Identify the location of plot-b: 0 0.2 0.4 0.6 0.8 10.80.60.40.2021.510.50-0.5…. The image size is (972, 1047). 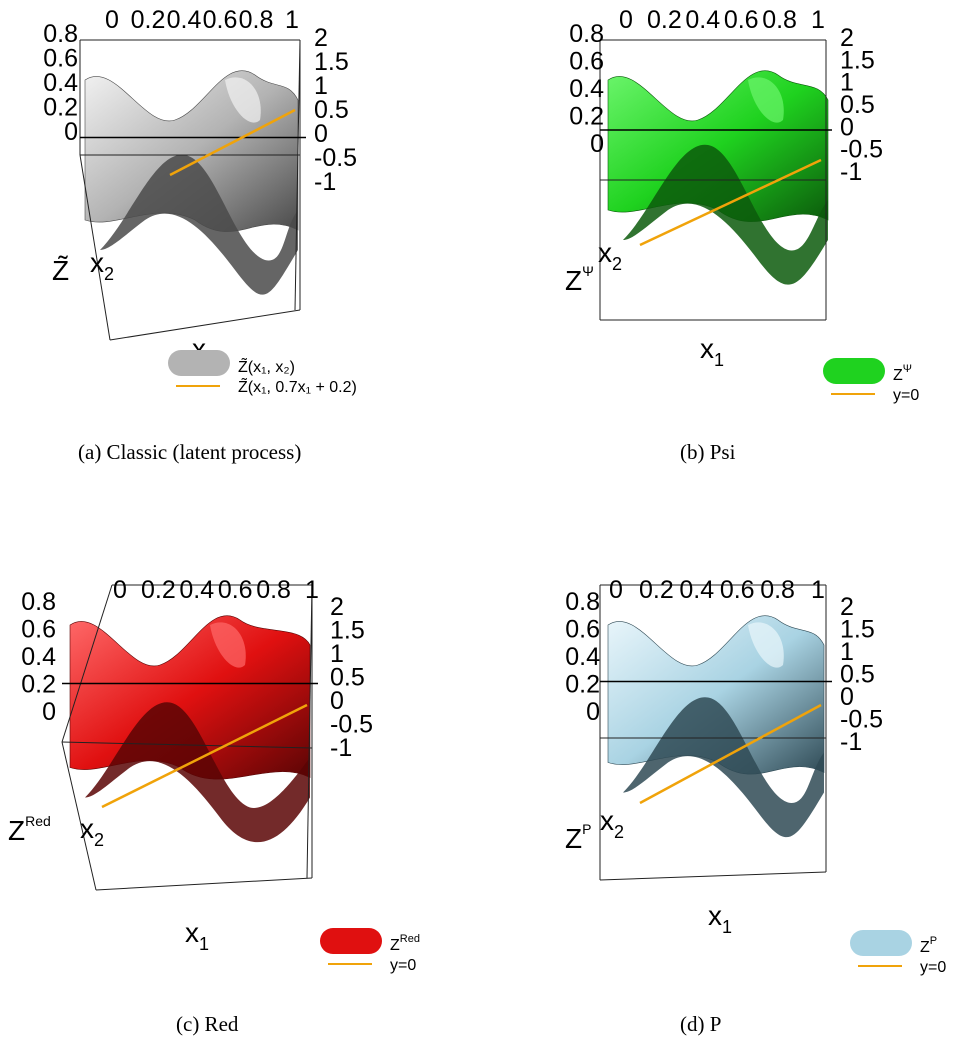
(742, 205).